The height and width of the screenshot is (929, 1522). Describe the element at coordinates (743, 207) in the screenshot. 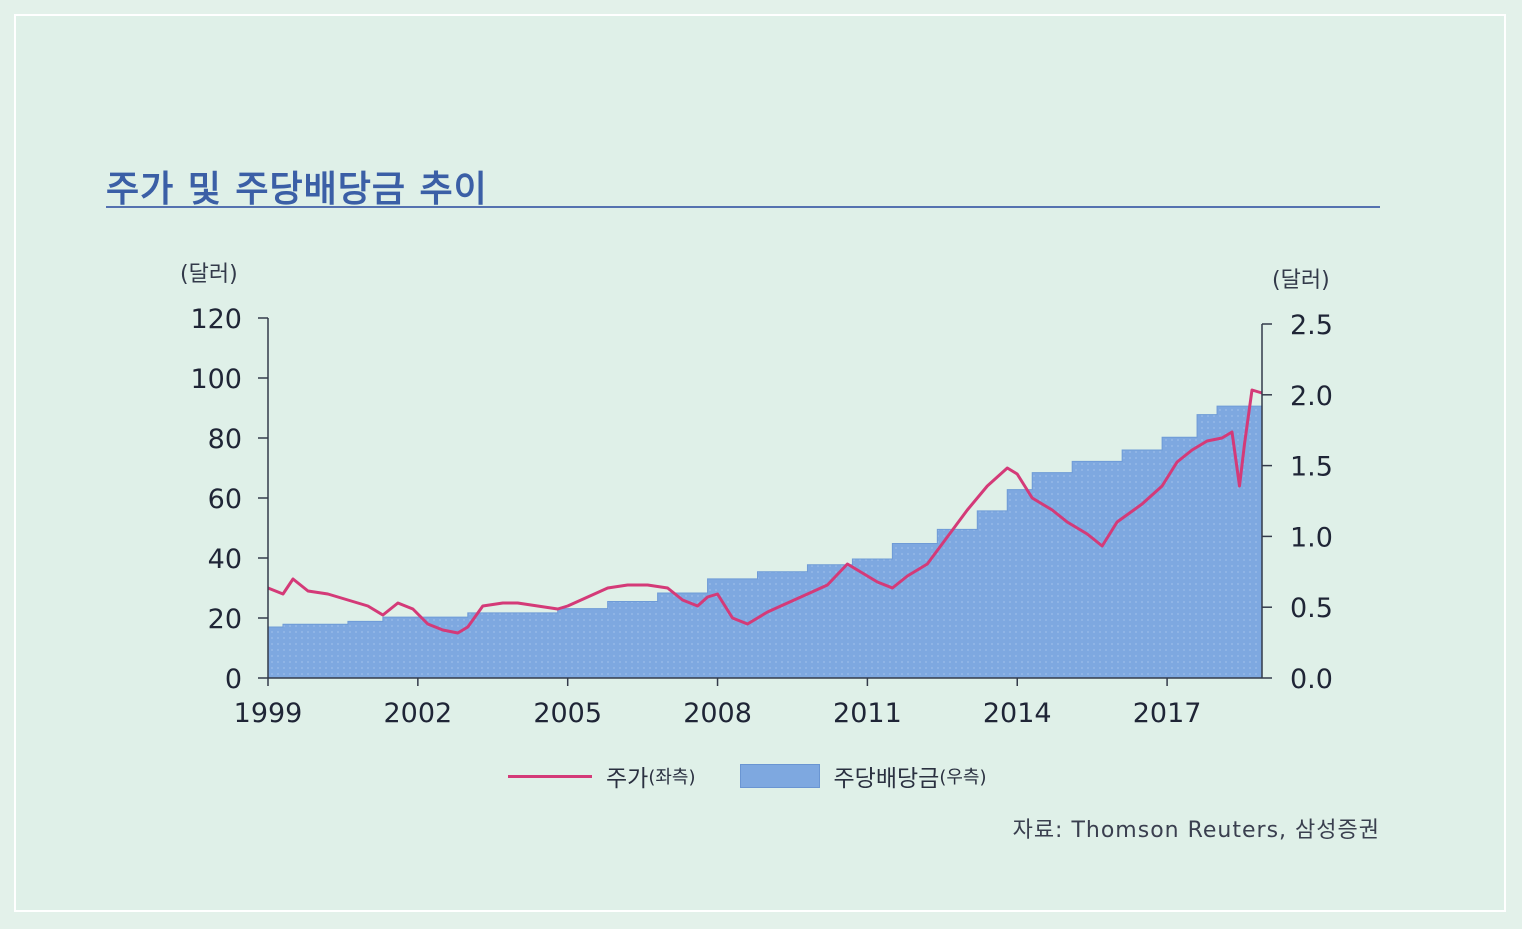

I see `title-underline` at that location.